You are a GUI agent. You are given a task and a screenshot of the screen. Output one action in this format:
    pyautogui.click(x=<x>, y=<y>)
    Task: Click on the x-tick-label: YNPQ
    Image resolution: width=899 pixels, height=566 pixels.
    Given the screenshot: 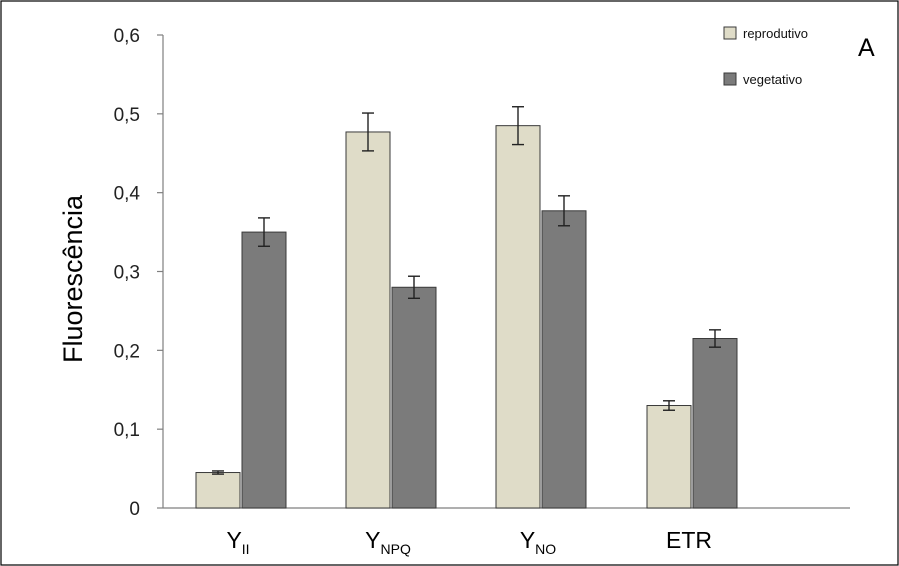 What is the action you would take?
    pyautogui.click(x=388, y=542)
    